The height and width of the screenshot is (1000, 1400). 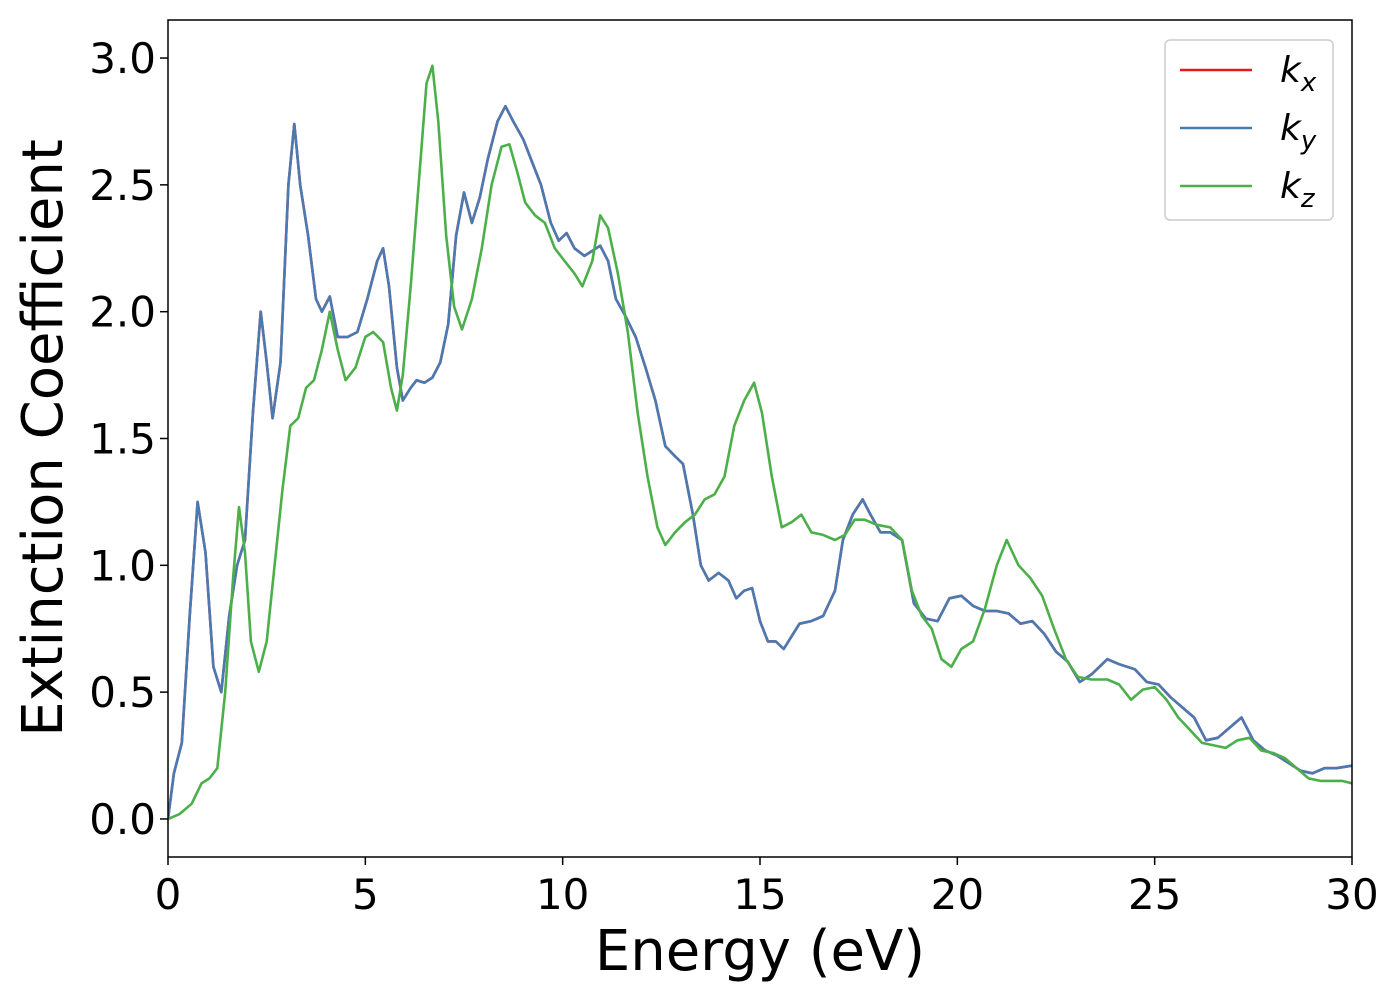 I want to click on y-axis: 0.0 0.5 1.0 1.5 2.0 2.5 3.0, so click(x=128, y=439).